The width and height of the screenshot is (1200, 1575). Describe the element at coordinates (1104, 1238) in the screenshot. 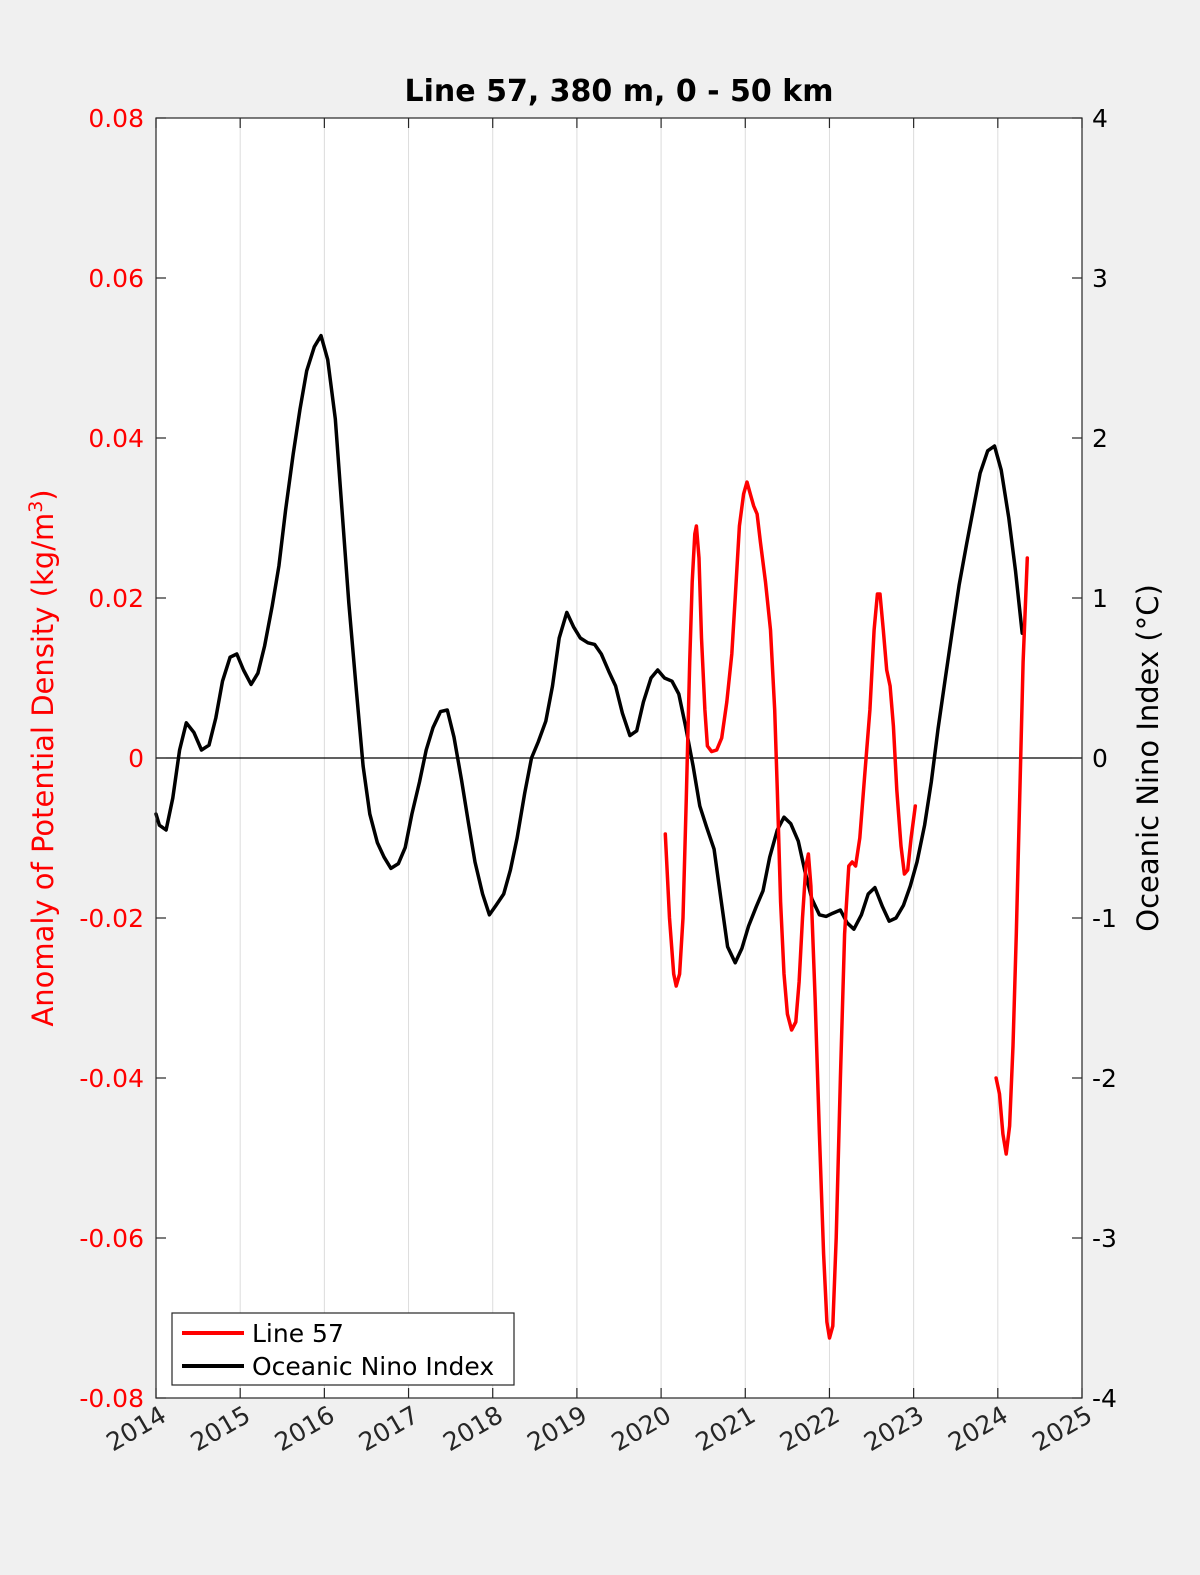

I see `y-right-tick-label: -3` at that location.